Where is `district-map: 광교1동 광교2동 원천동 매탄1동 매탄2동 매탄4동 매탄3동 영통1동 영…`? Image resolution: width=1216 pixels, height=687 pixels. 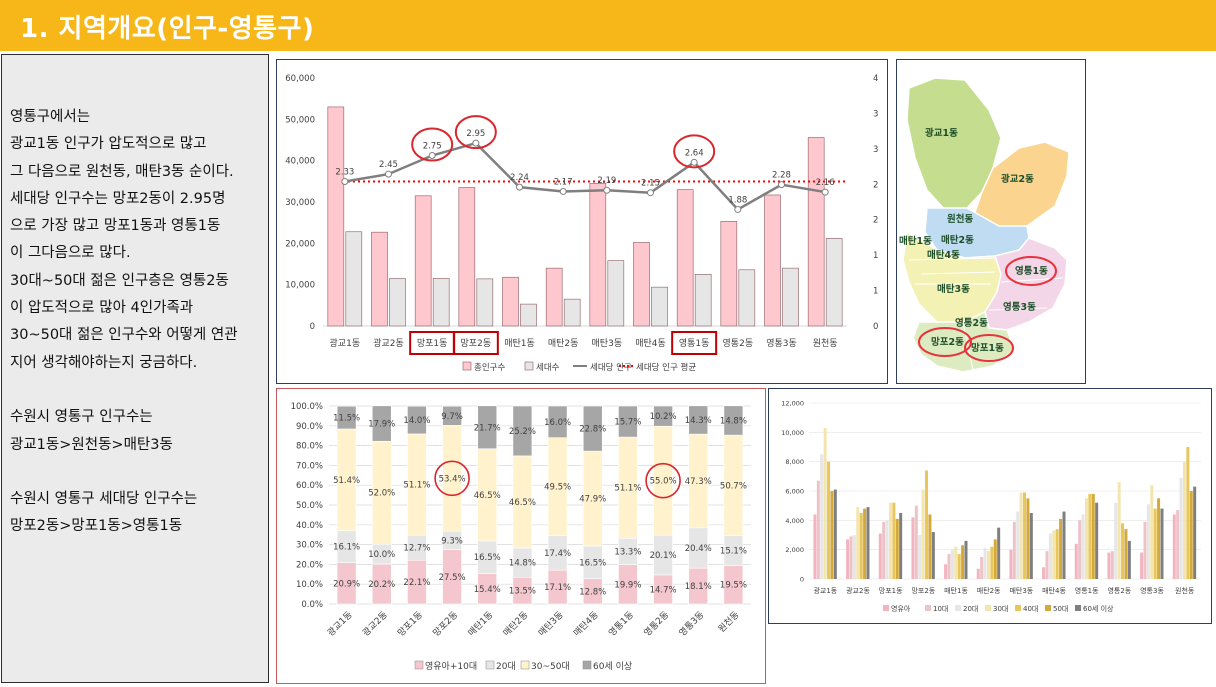
district-map: 광교1동 광교2동 원천동 매탄1동 매탄2동 매탄4동 매탄3동 영통1동 영… is located at coordinates (984, 225).